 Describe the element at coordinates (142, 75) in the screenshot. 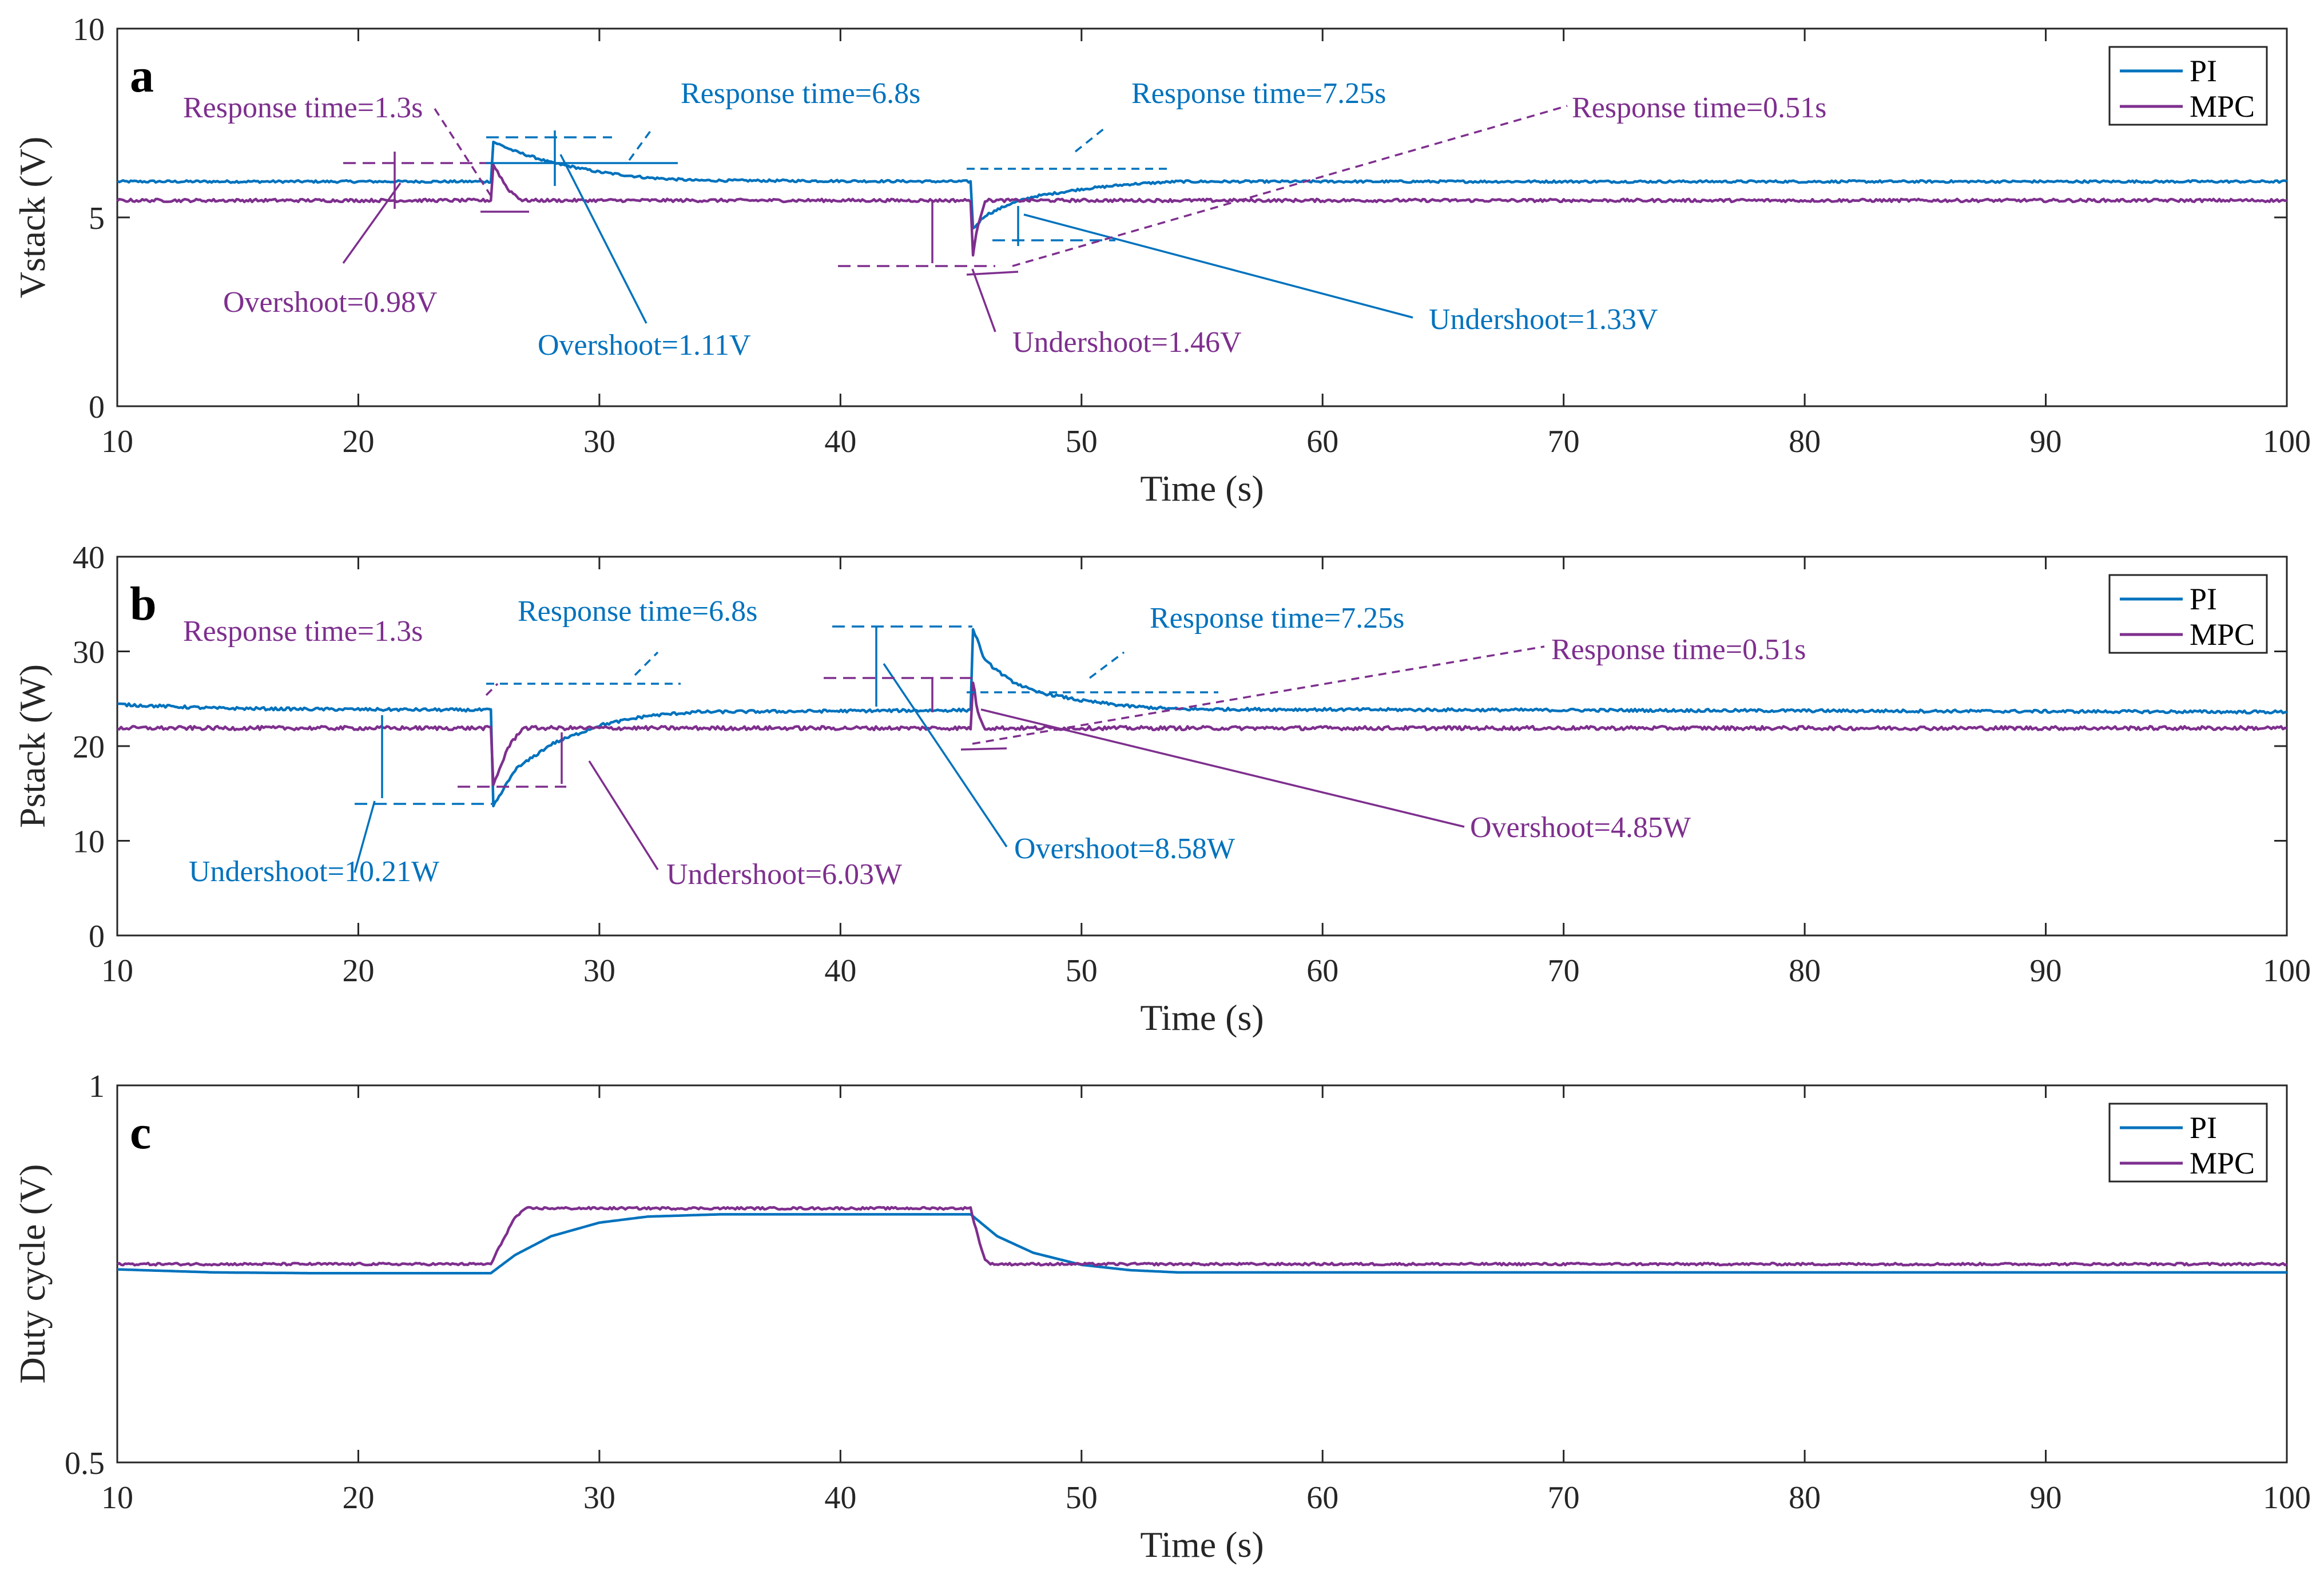

I see `panel-letter: a` at that location.